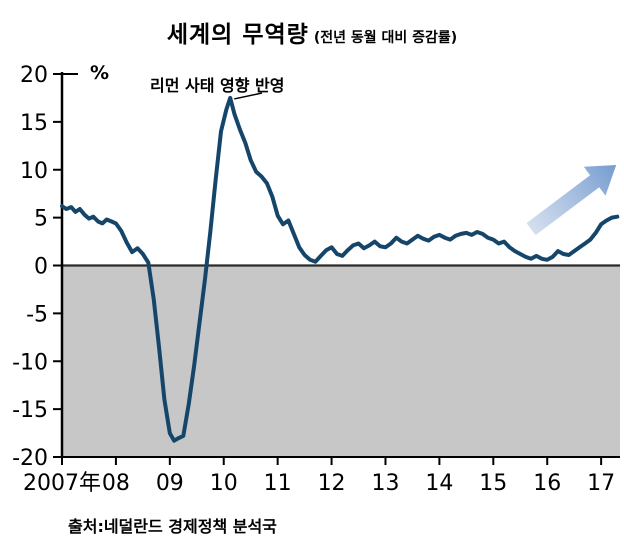  I want to click on y-tick-label: 5, so click(41, 219).